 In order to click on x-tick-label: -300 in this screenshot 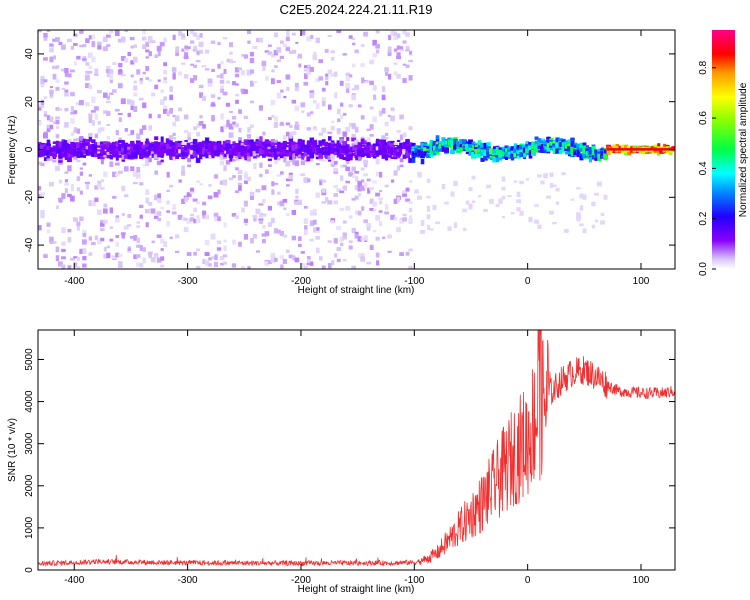, I will do `click(188, 281)`.